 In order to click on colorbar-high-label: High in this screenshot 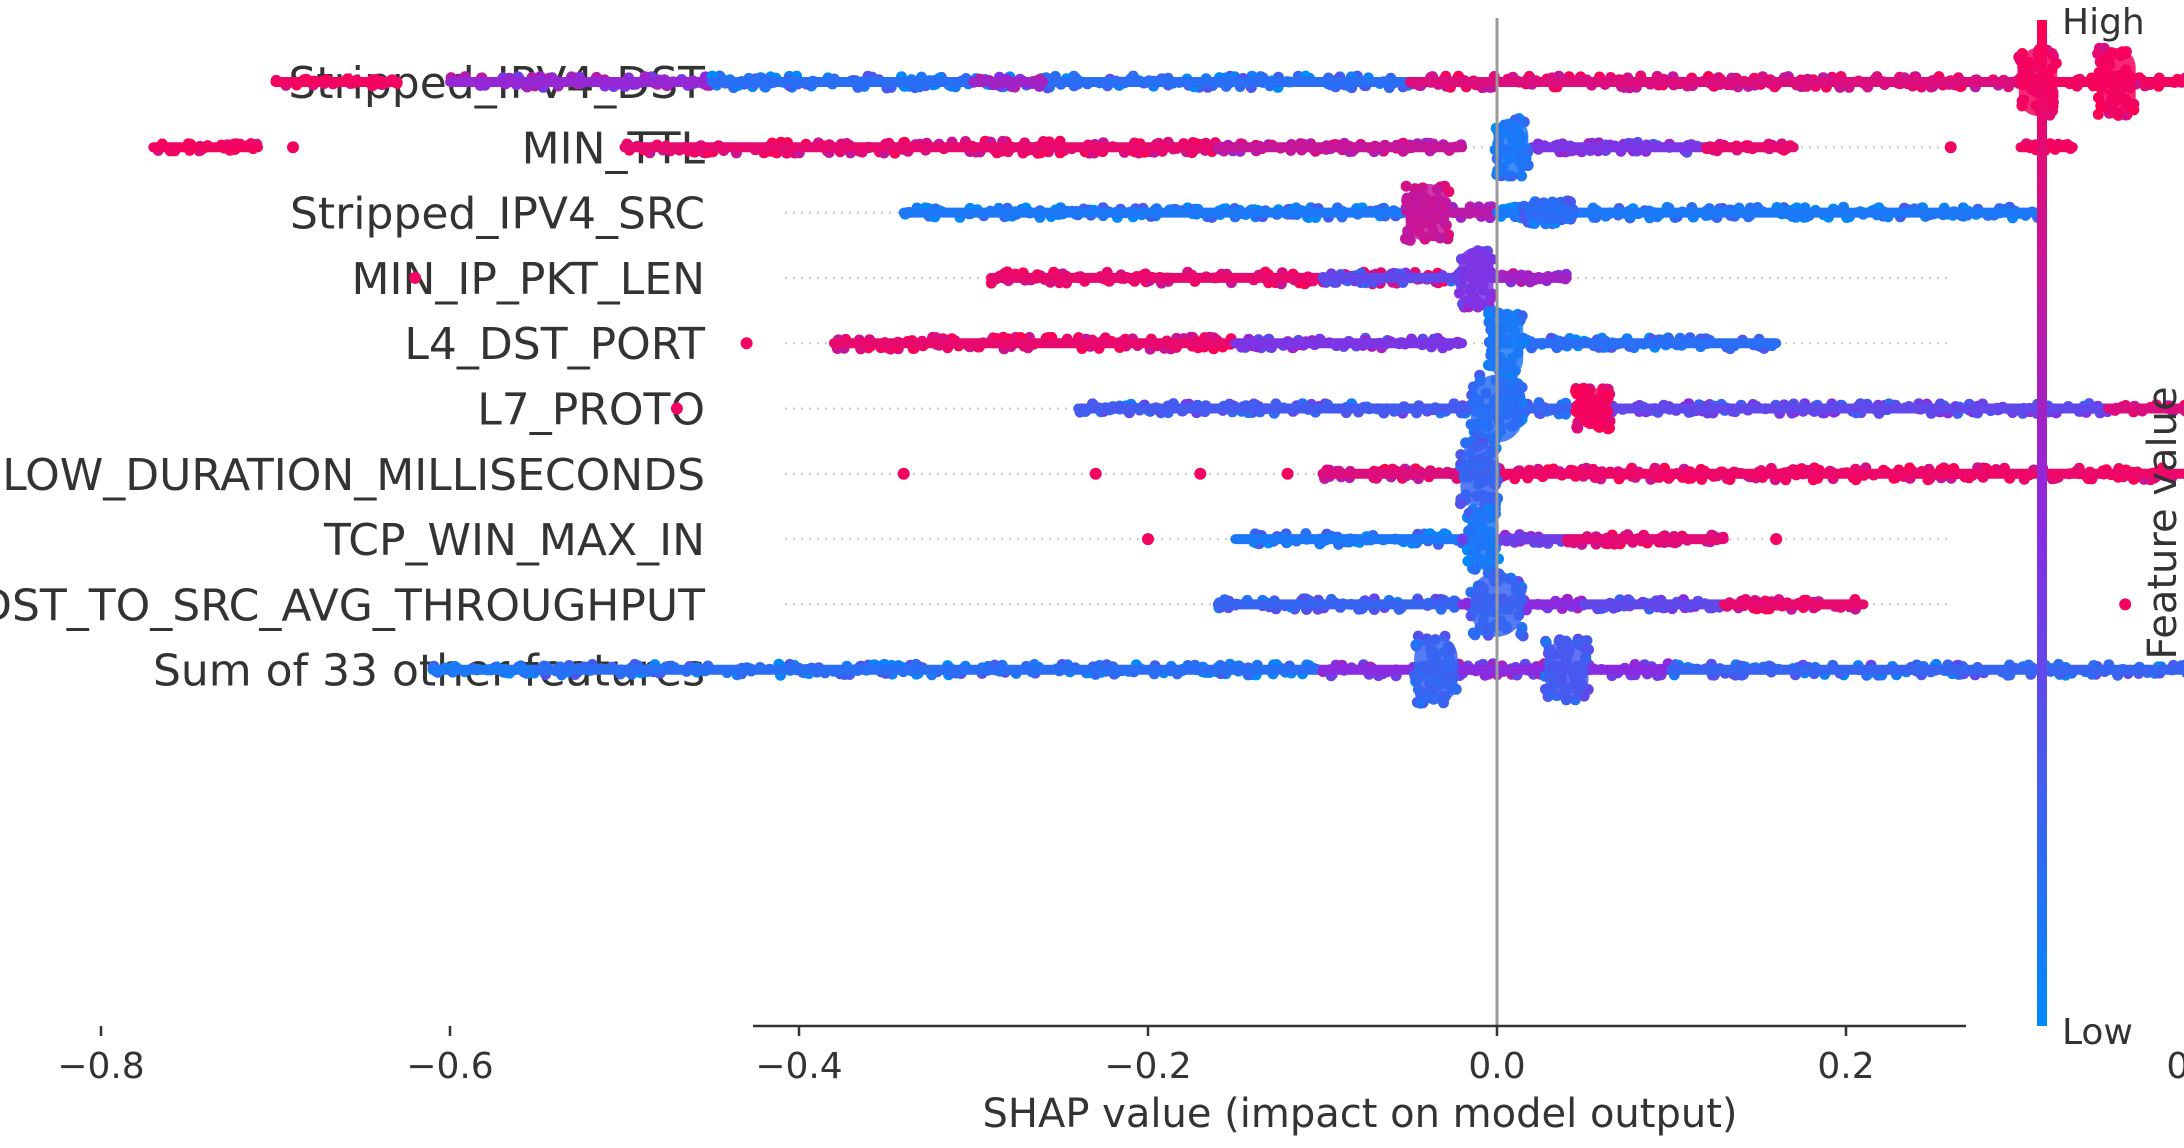, I will do `click(2103, 22)`.